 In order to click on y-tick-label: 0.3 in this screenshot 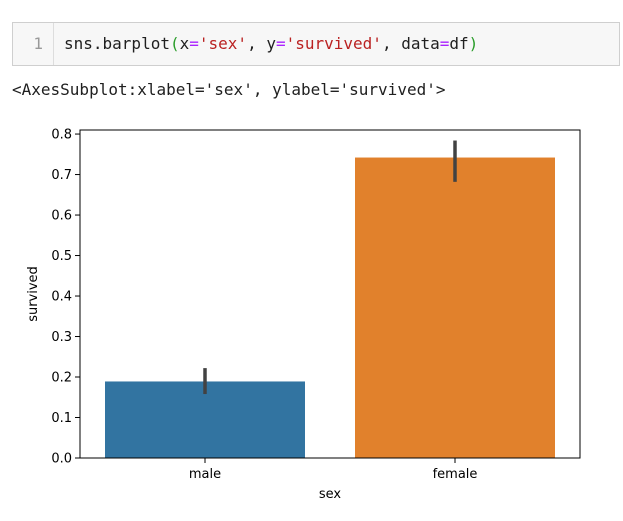, I will do `click(61, 337)`.